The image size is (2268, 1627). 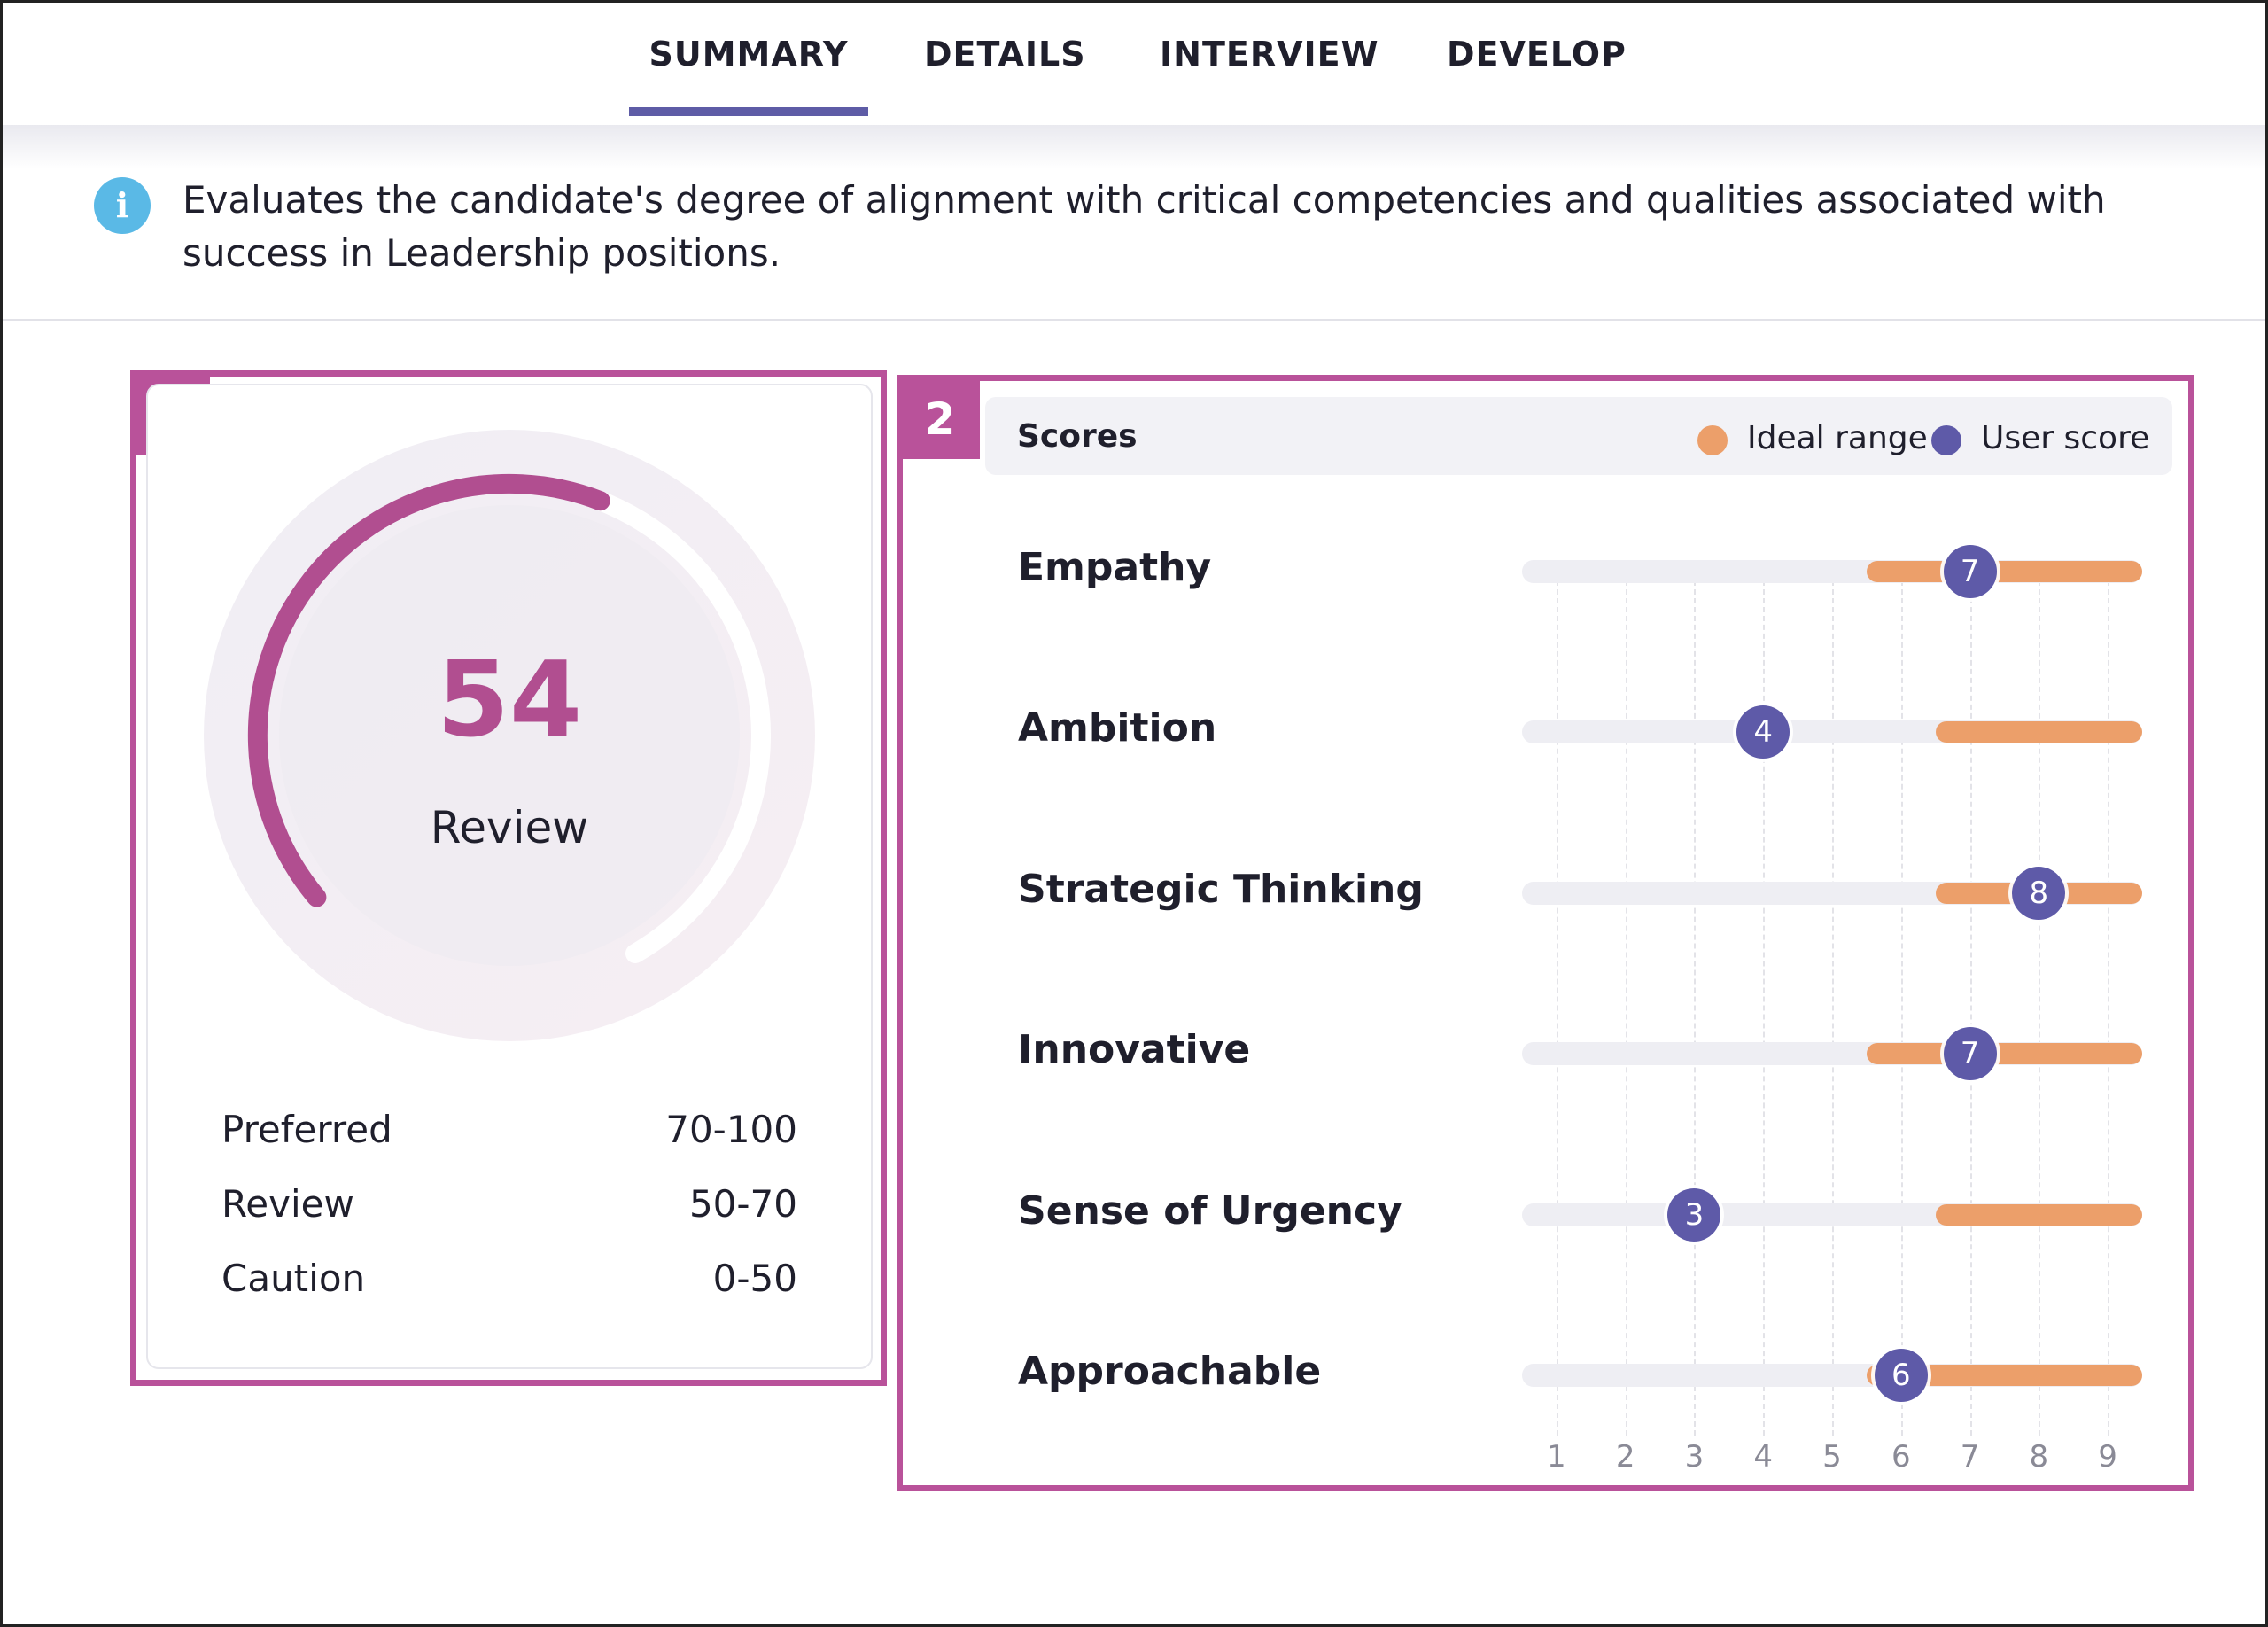 What do you see at coordinates (1269, 54) in the screenshot?
I see `tab-interview: INTERVIEW` at bounding box center [1269, 54].